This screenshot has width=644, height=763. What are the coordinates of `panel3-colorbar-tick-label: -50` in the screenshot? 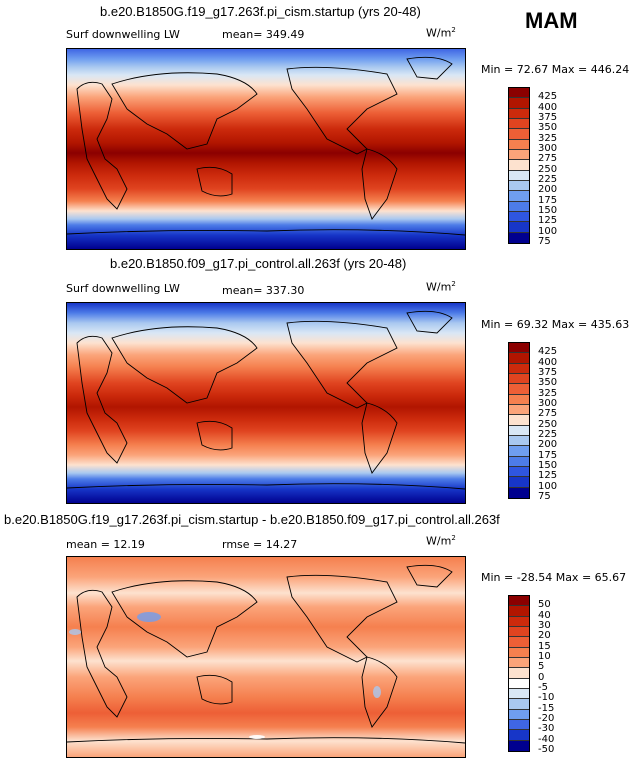 It's located at (546, 749).